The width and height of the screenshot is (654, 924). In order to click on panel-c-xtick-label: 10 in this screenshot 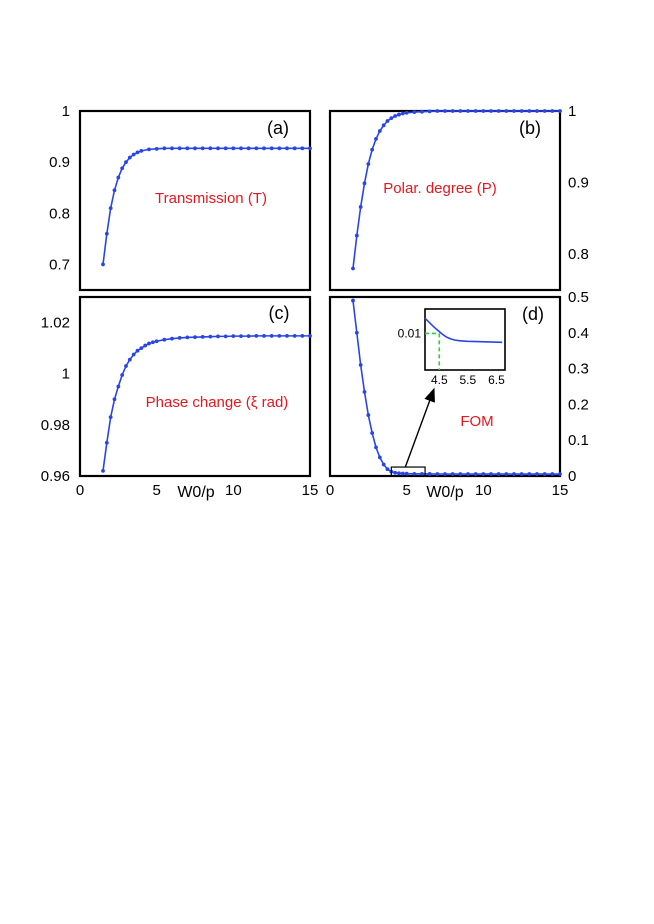, I will do `click(233, 490)`.